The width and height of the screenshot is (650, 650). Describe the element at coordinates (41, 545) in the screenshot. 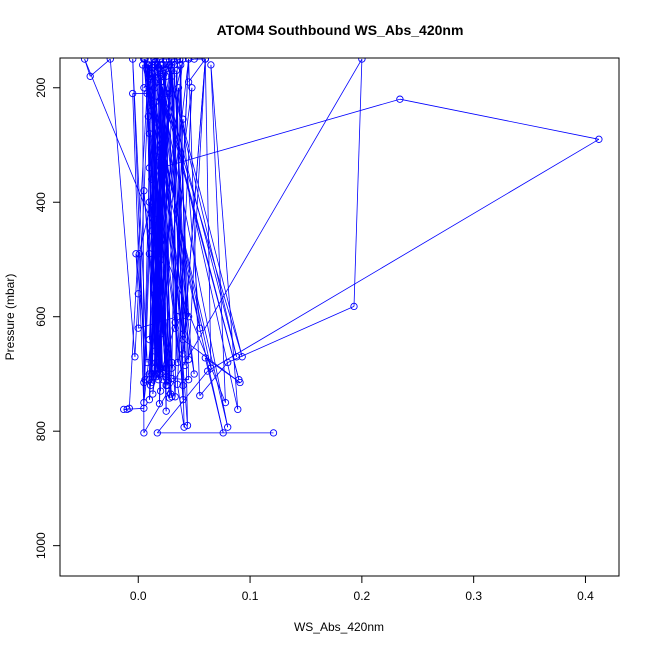

I see `y-tick-label: 1000` at that location.